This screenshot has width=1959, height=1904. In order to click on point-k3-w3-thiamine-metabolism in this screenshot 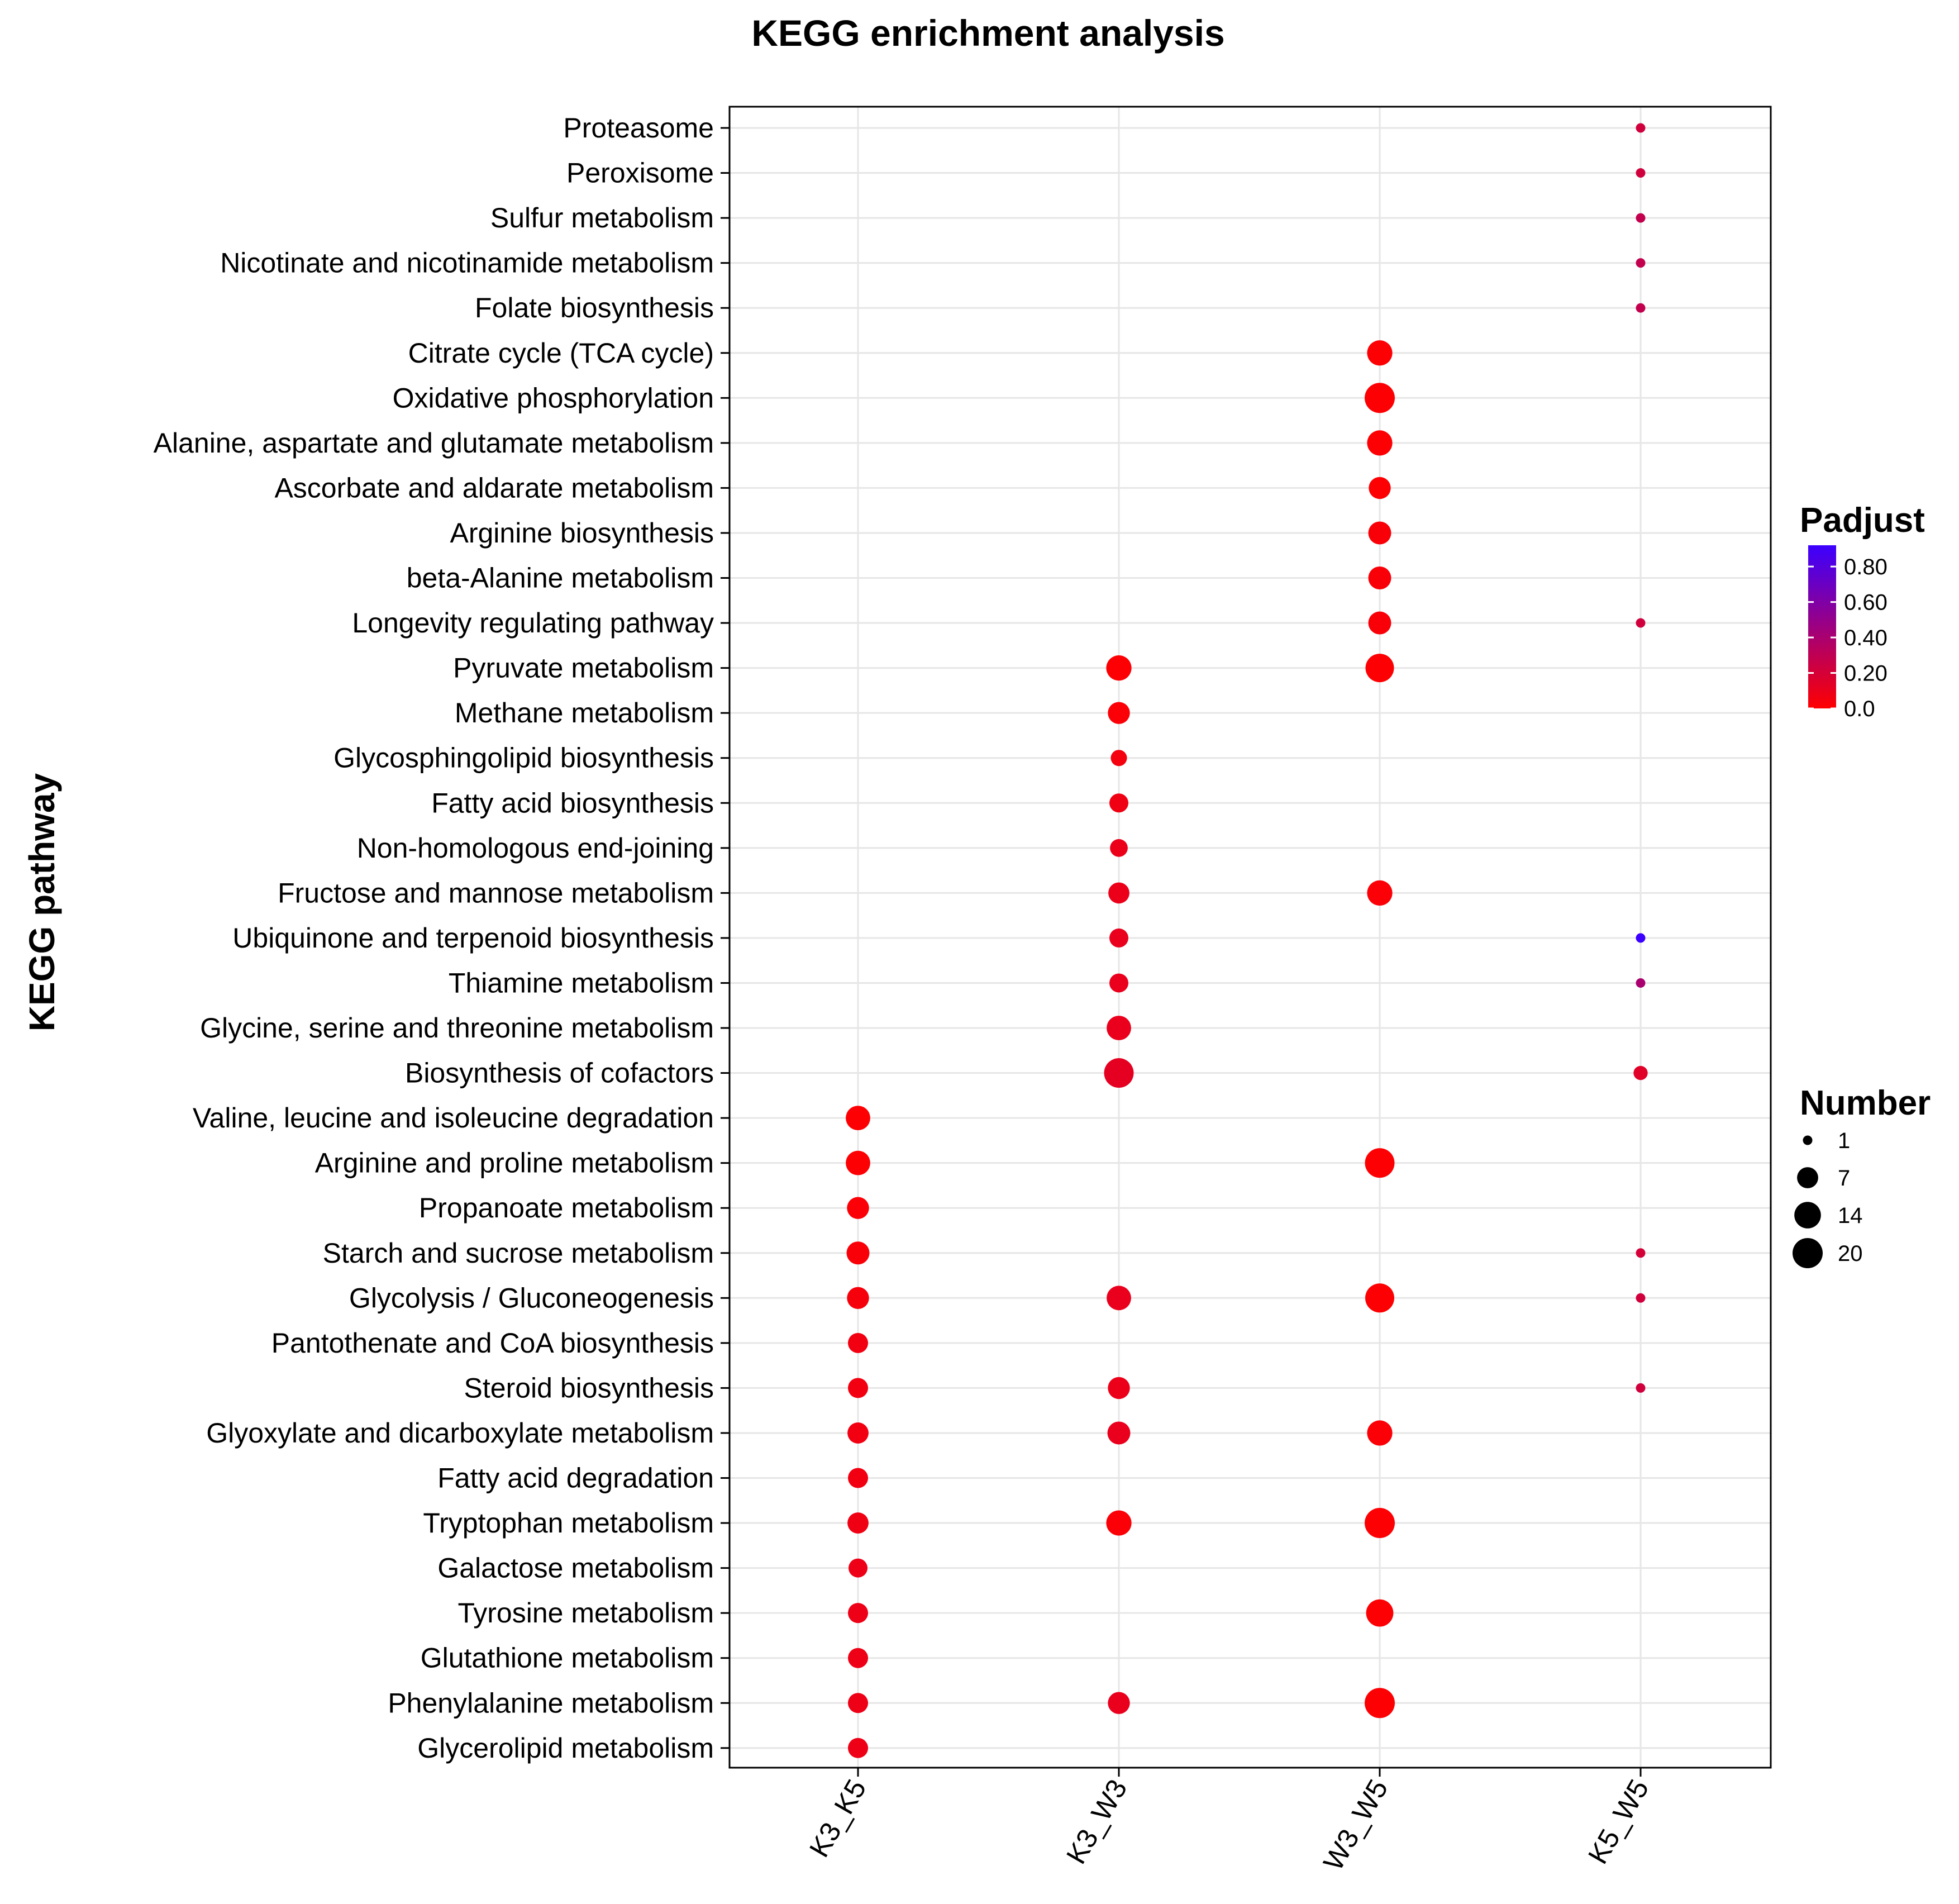, I will do `click(1118, 983)`.